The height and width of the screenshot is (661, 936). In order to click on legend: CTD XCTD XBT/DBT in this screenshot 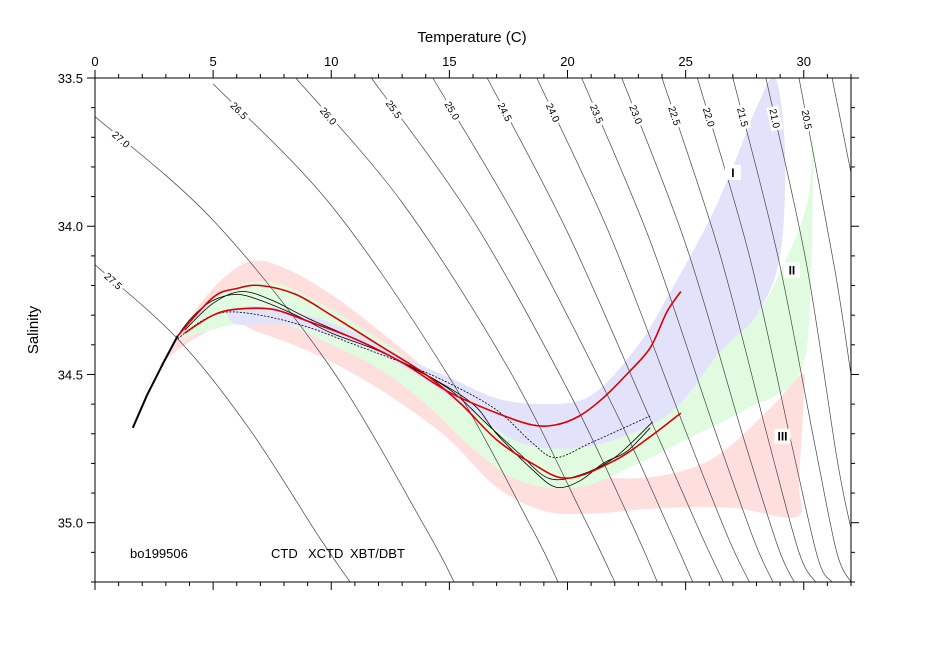, I will do `click(338, 553)`.